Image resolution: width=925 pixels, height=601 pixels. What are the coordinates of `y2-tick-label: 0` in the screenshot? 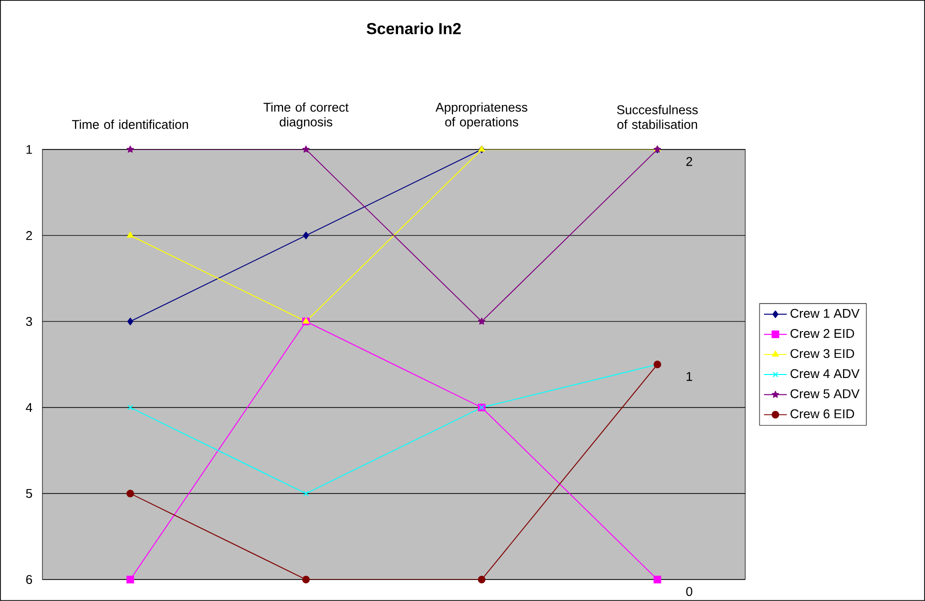 It's located at (689, 591).